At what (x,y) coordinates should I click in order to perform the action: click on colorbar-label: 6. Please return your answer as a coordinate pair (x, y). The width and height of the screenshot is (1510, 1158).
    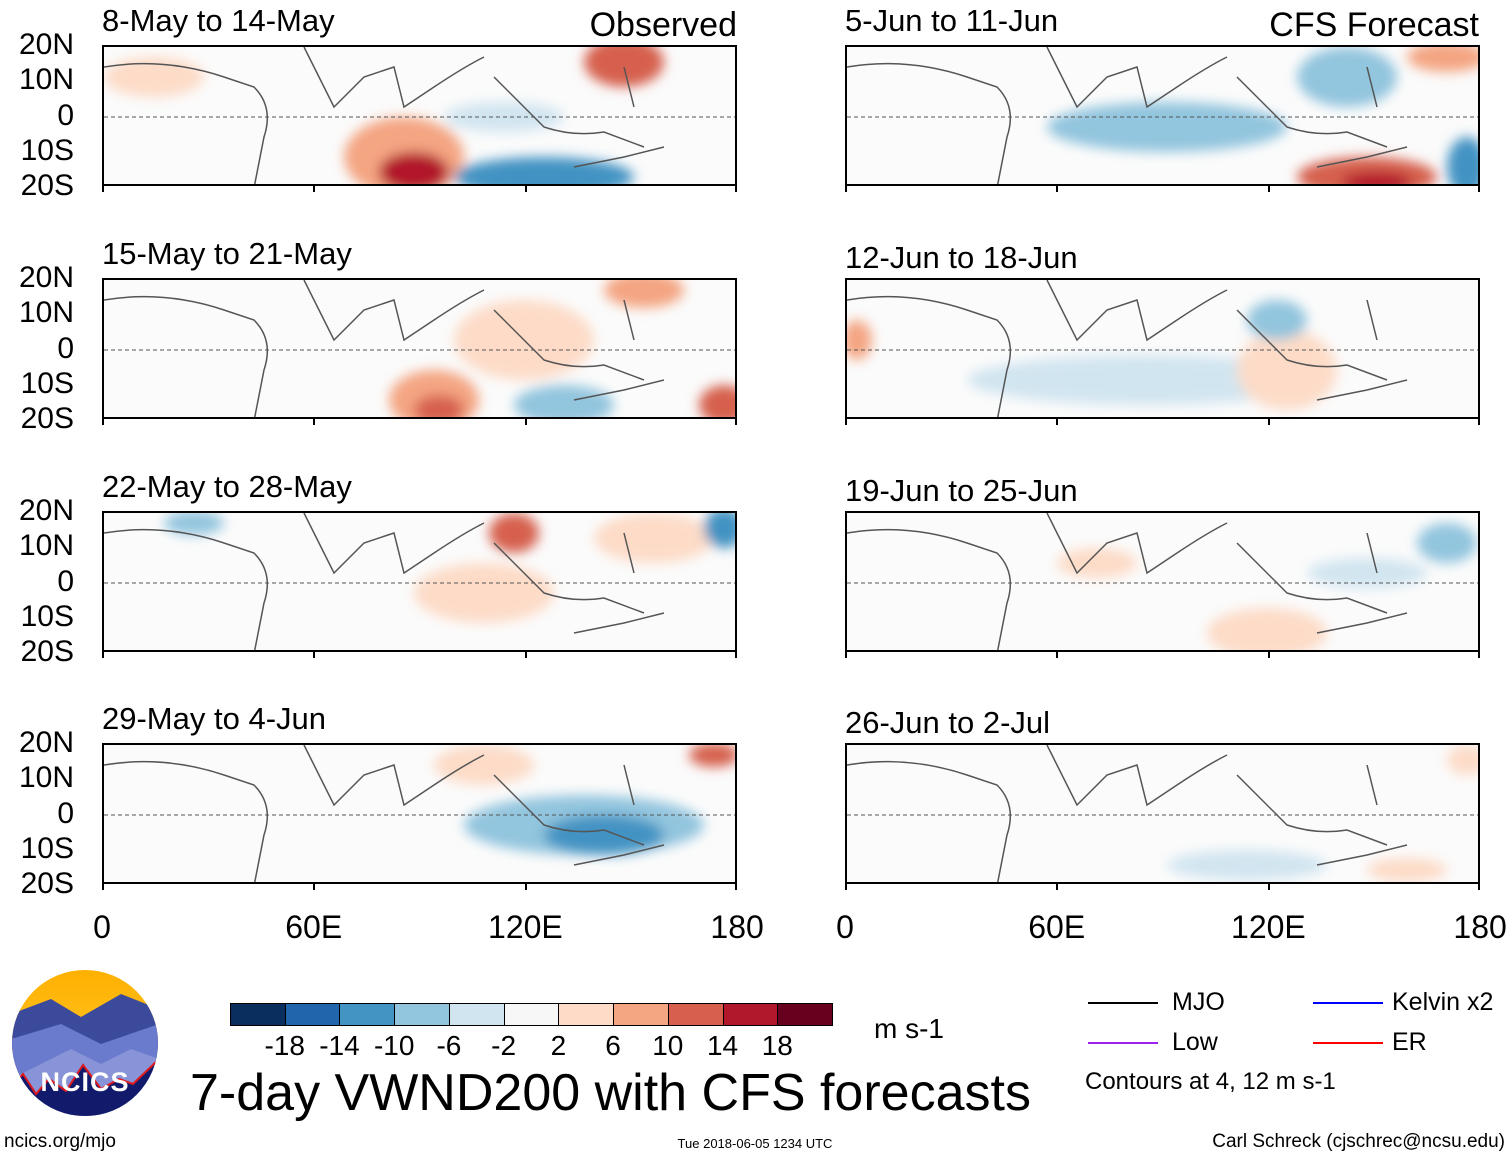
    Looking at the image, I should click on (613, 1045).